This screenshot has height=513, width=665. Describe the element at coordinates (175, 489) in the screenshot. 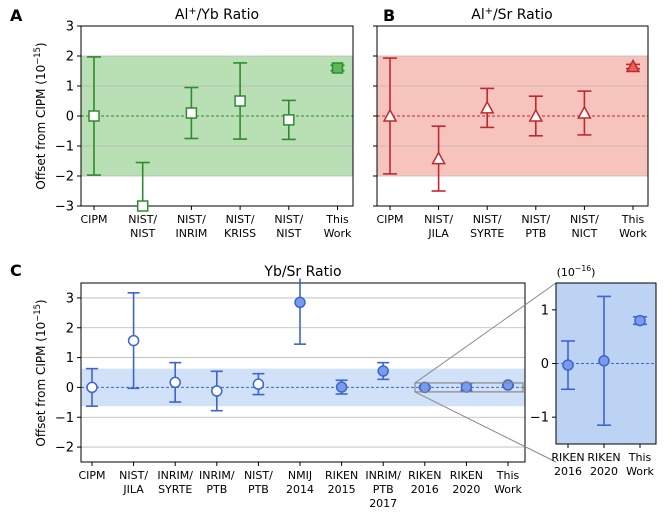

I see `x-tick-label: SYRTE` at that location.